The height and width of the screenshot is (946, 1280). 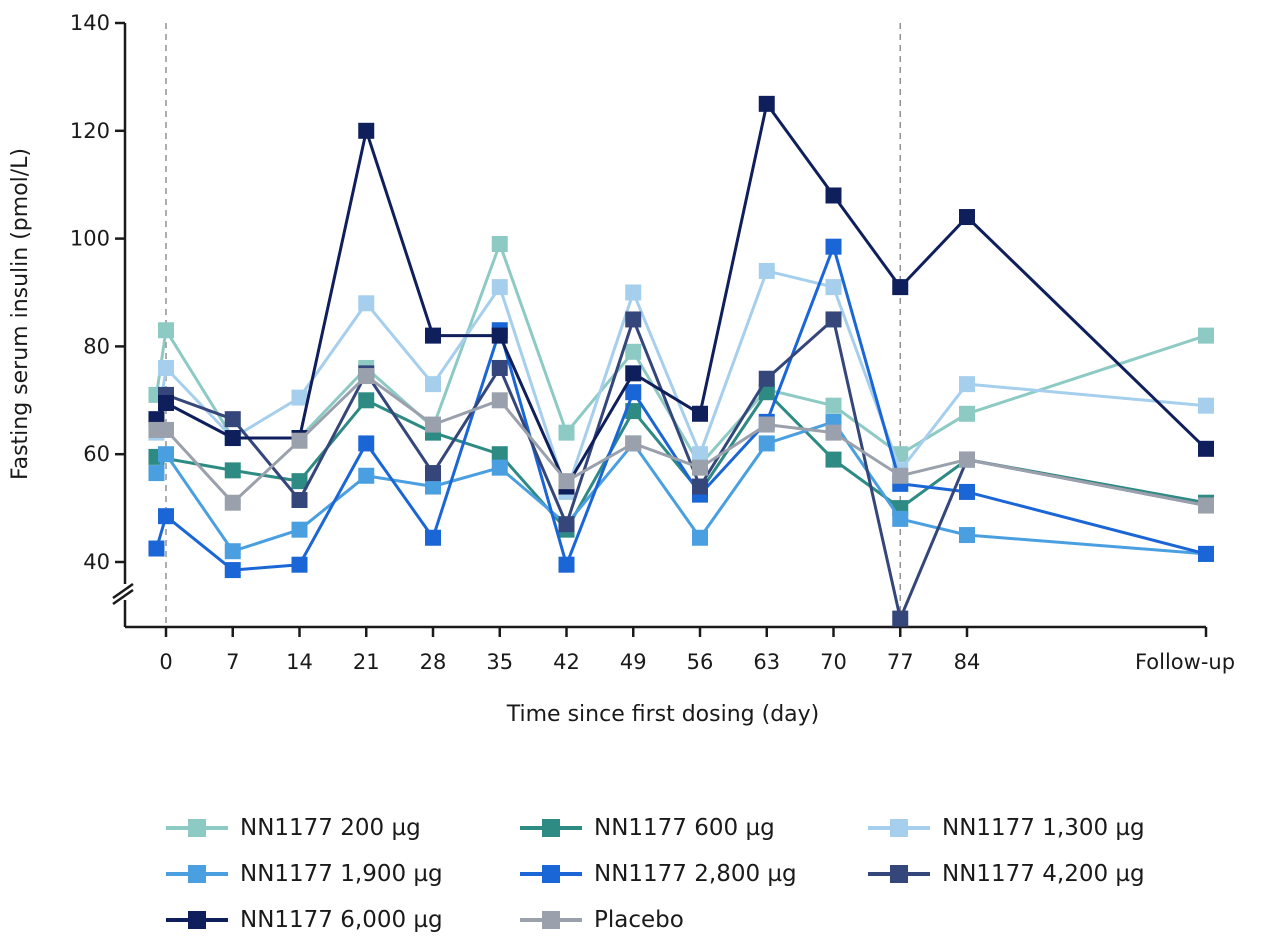 What do you see at coordinates (125, 594) in the screenshot?
I see `y-axis-break` at bounding box center [125, 594].